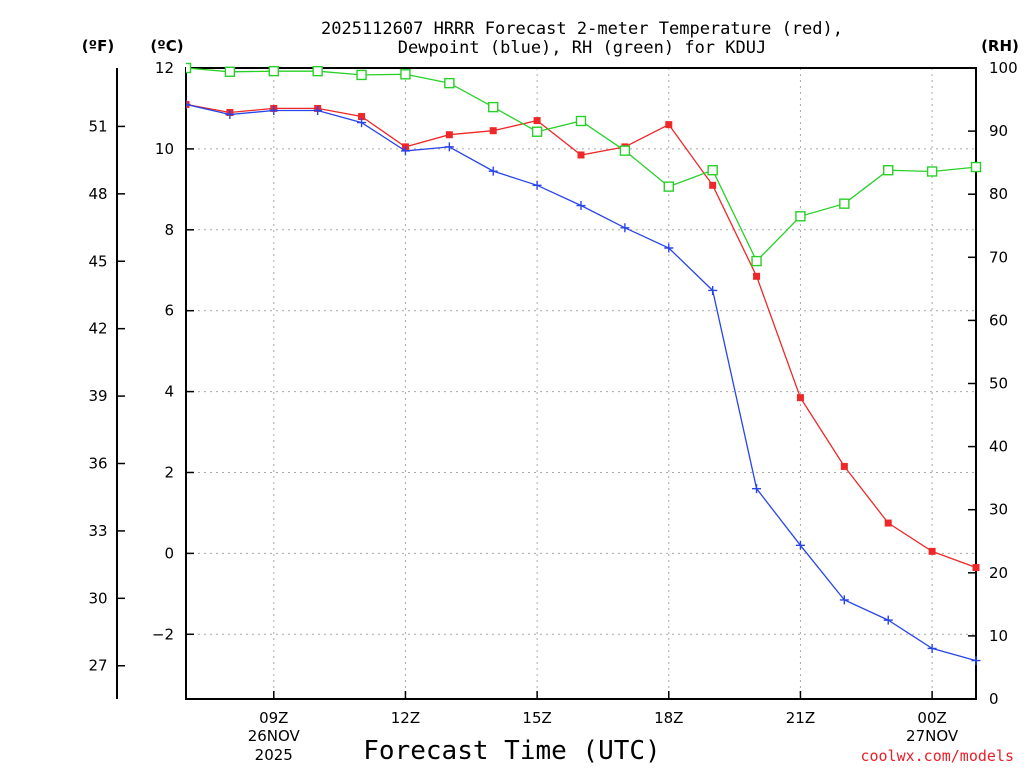  Describe the element at coordinates (668, 718) in the screenshot. I see `time-tick-label: 18Z` at that location.